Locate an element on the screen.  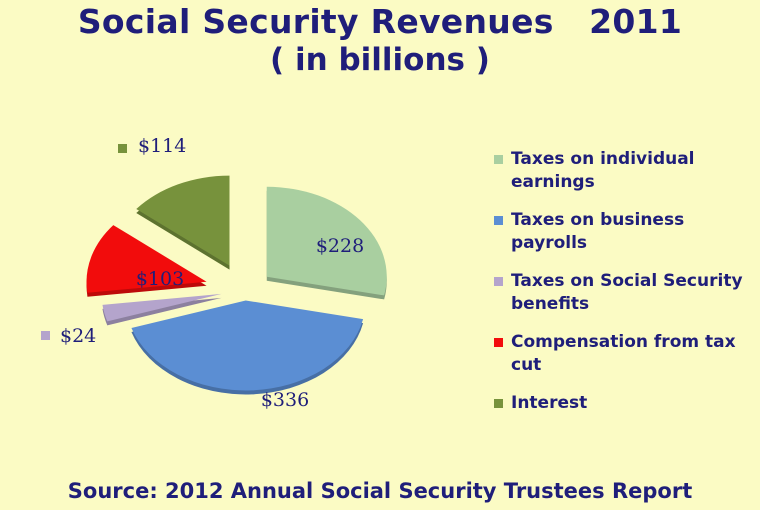
legend-label: Taxes on individual earnings is located at coordinates (603, 170).